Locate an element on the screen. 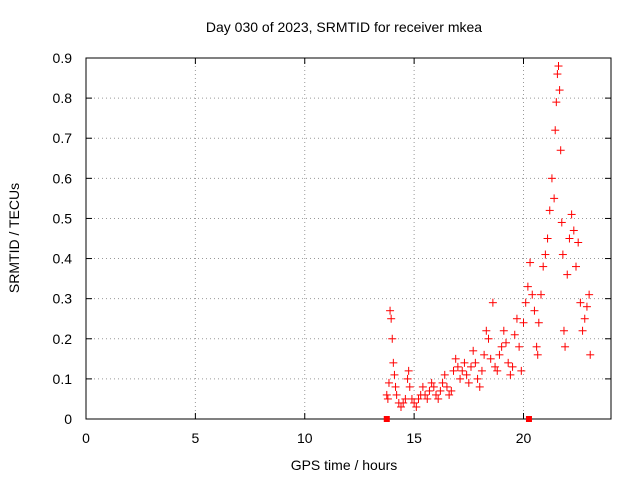 Image resolution: width=640 pixels, height=480 pixels. y-tick-label: 0.8 is located at coordinates (63, 98).